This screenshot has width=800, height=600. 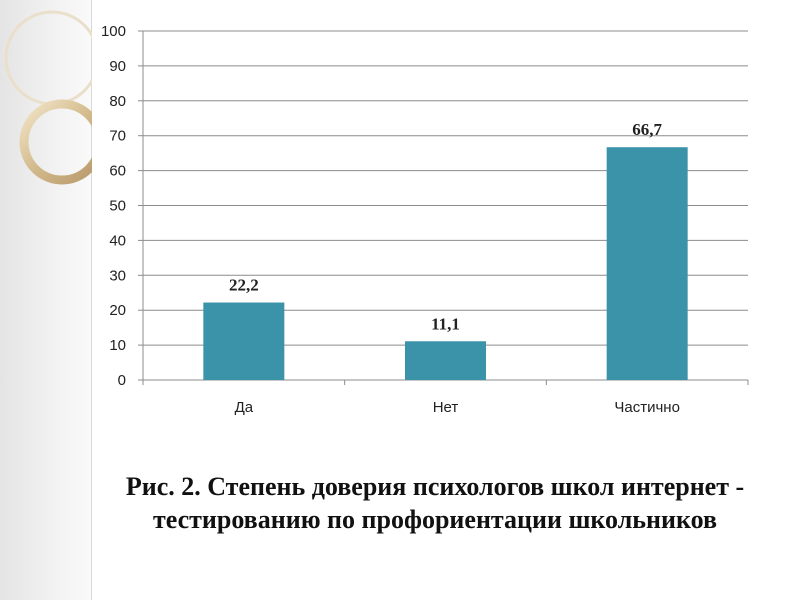 I want to click on category-label: Нет, so click(x=446, y=407).